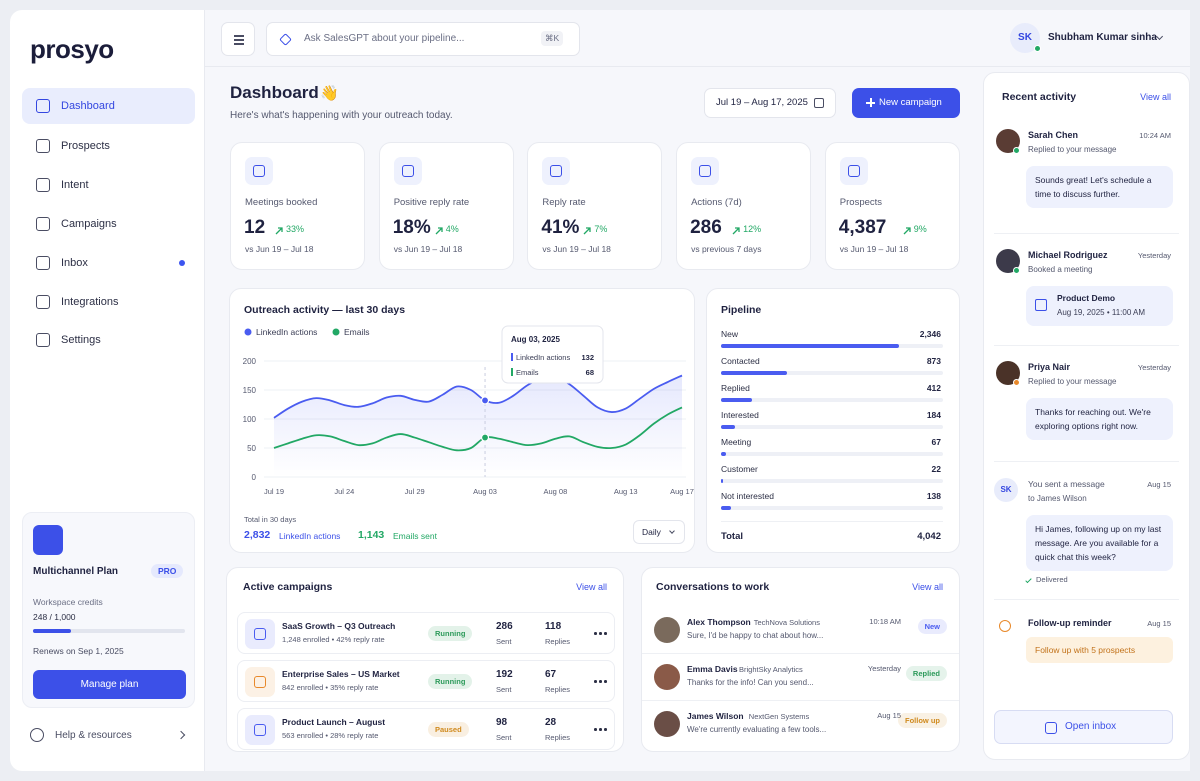 The width and height of the screenshot is (1200, 781). I want to click on campaign-name: SaaS Growth – Q3 Outreach, so click(339, 626).